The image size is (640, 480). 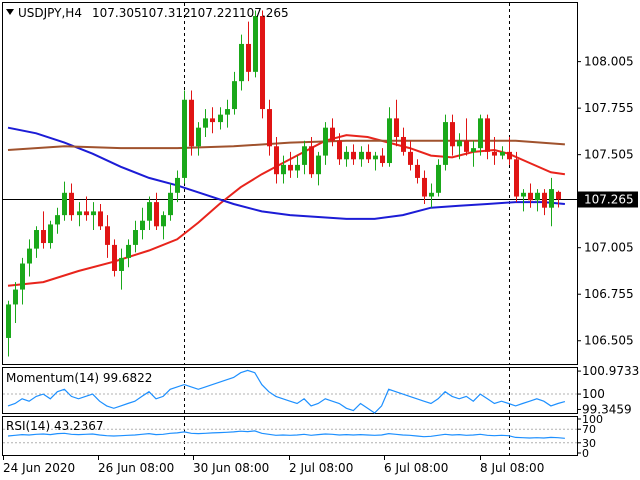 I want to click on momentum-panel-frame, so click(x=290, y=390).